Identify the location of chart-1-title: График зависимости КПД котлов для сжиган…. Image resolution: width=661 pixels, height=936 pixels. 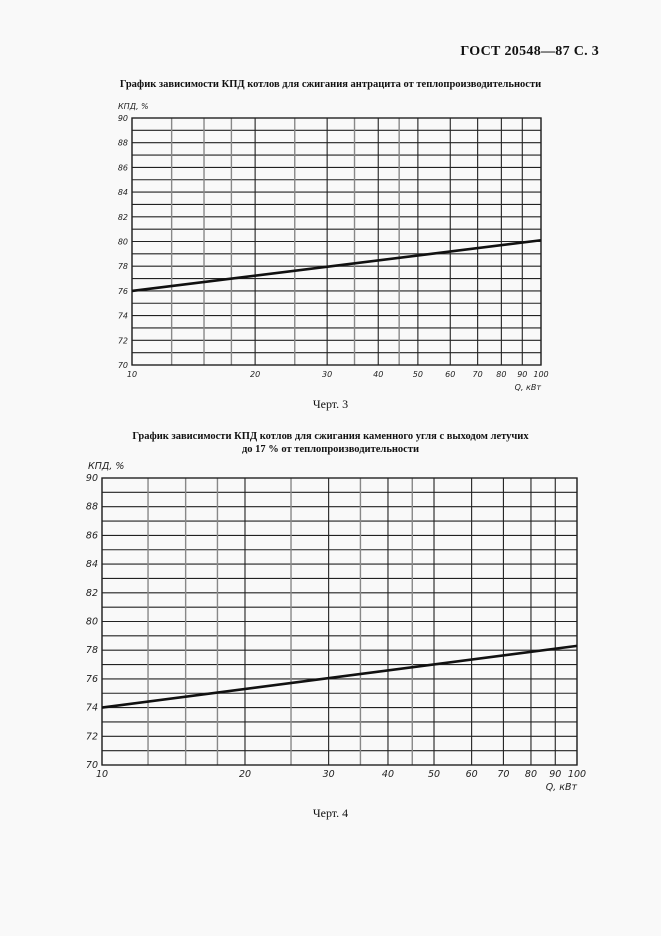
(330, 84).